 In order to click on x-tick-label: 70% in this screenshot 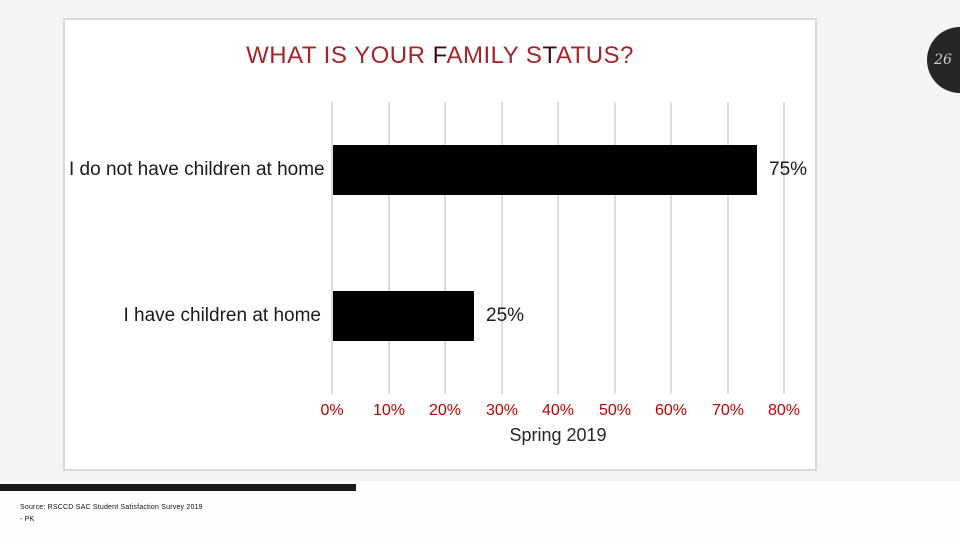, I will do `click(728, 410)`.